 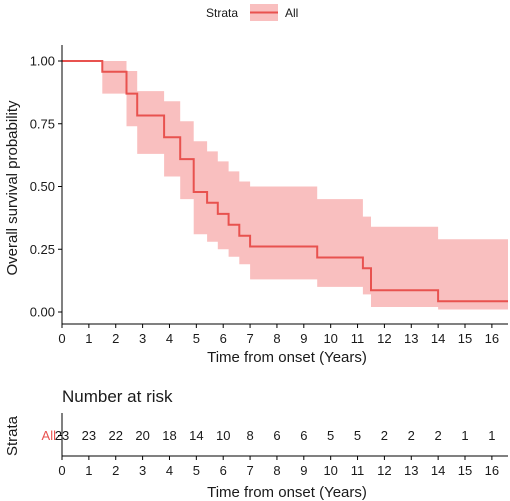 What do you see at coordinates (287, 492) in the screenshot?
I see `risk-x-axis-title: Time from onset (Years)` at bounding box center [287, 492].